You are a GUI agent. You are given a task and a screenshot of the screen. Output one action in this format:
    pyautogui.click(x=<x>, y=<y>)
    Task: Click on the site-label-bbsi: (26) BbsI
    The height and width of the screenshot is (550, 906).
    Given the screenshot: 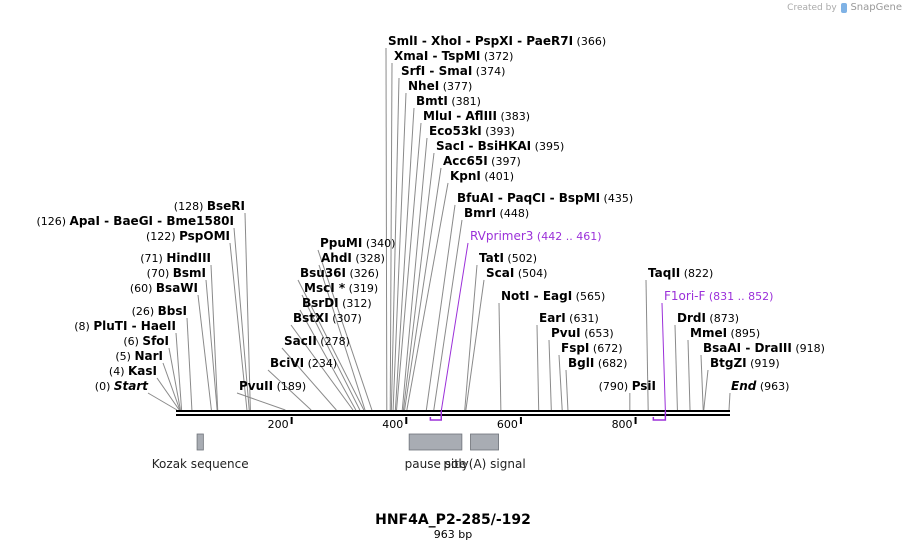 What is the action you would take?
    pyautogui.click(x=159, y=311)
    